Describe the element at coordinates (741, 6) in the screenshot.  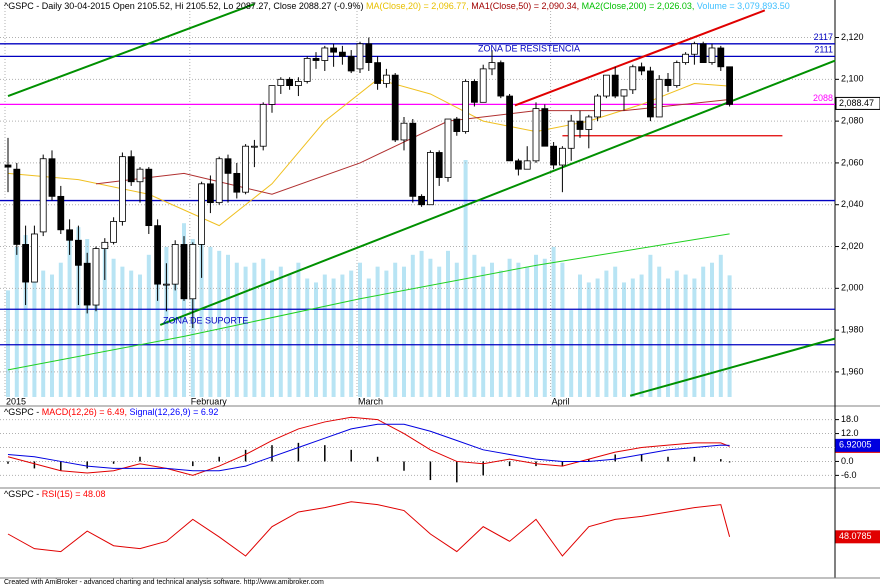
I see `header-segment: Volume = 3,079,893.50` at that location.